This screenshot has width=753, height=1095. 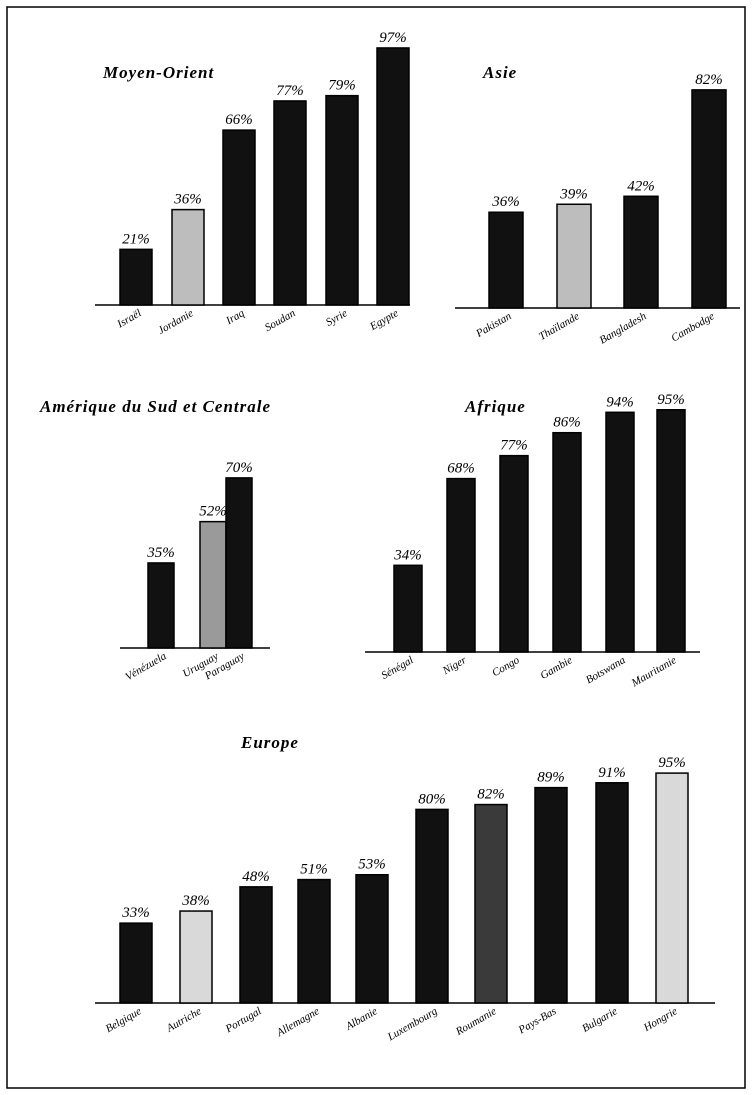 What do you see at coordinates (620, 402) in the screenshot?
I see `value-label: 94%` at bounding box center [620, 402].